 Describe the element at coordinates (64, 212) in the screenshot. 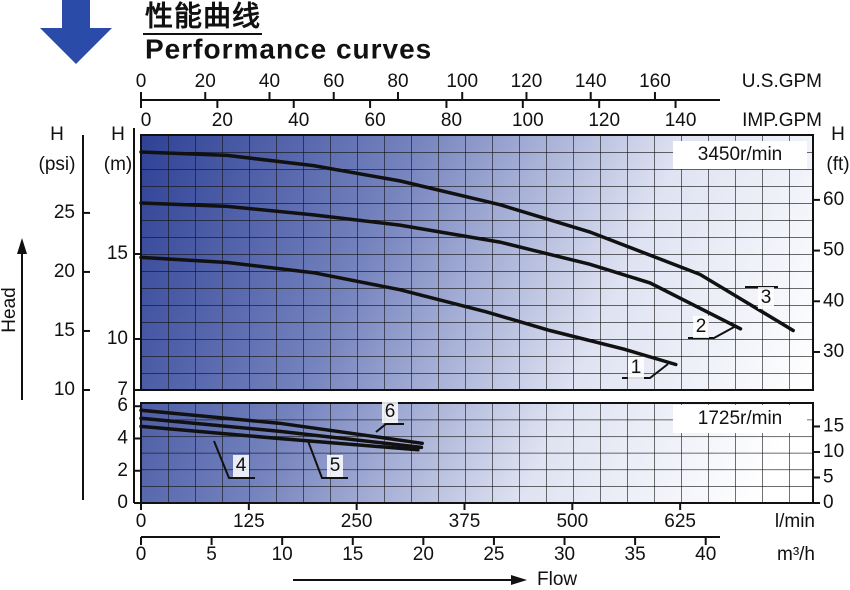

I see `psi-tick-label: 25` at that location.